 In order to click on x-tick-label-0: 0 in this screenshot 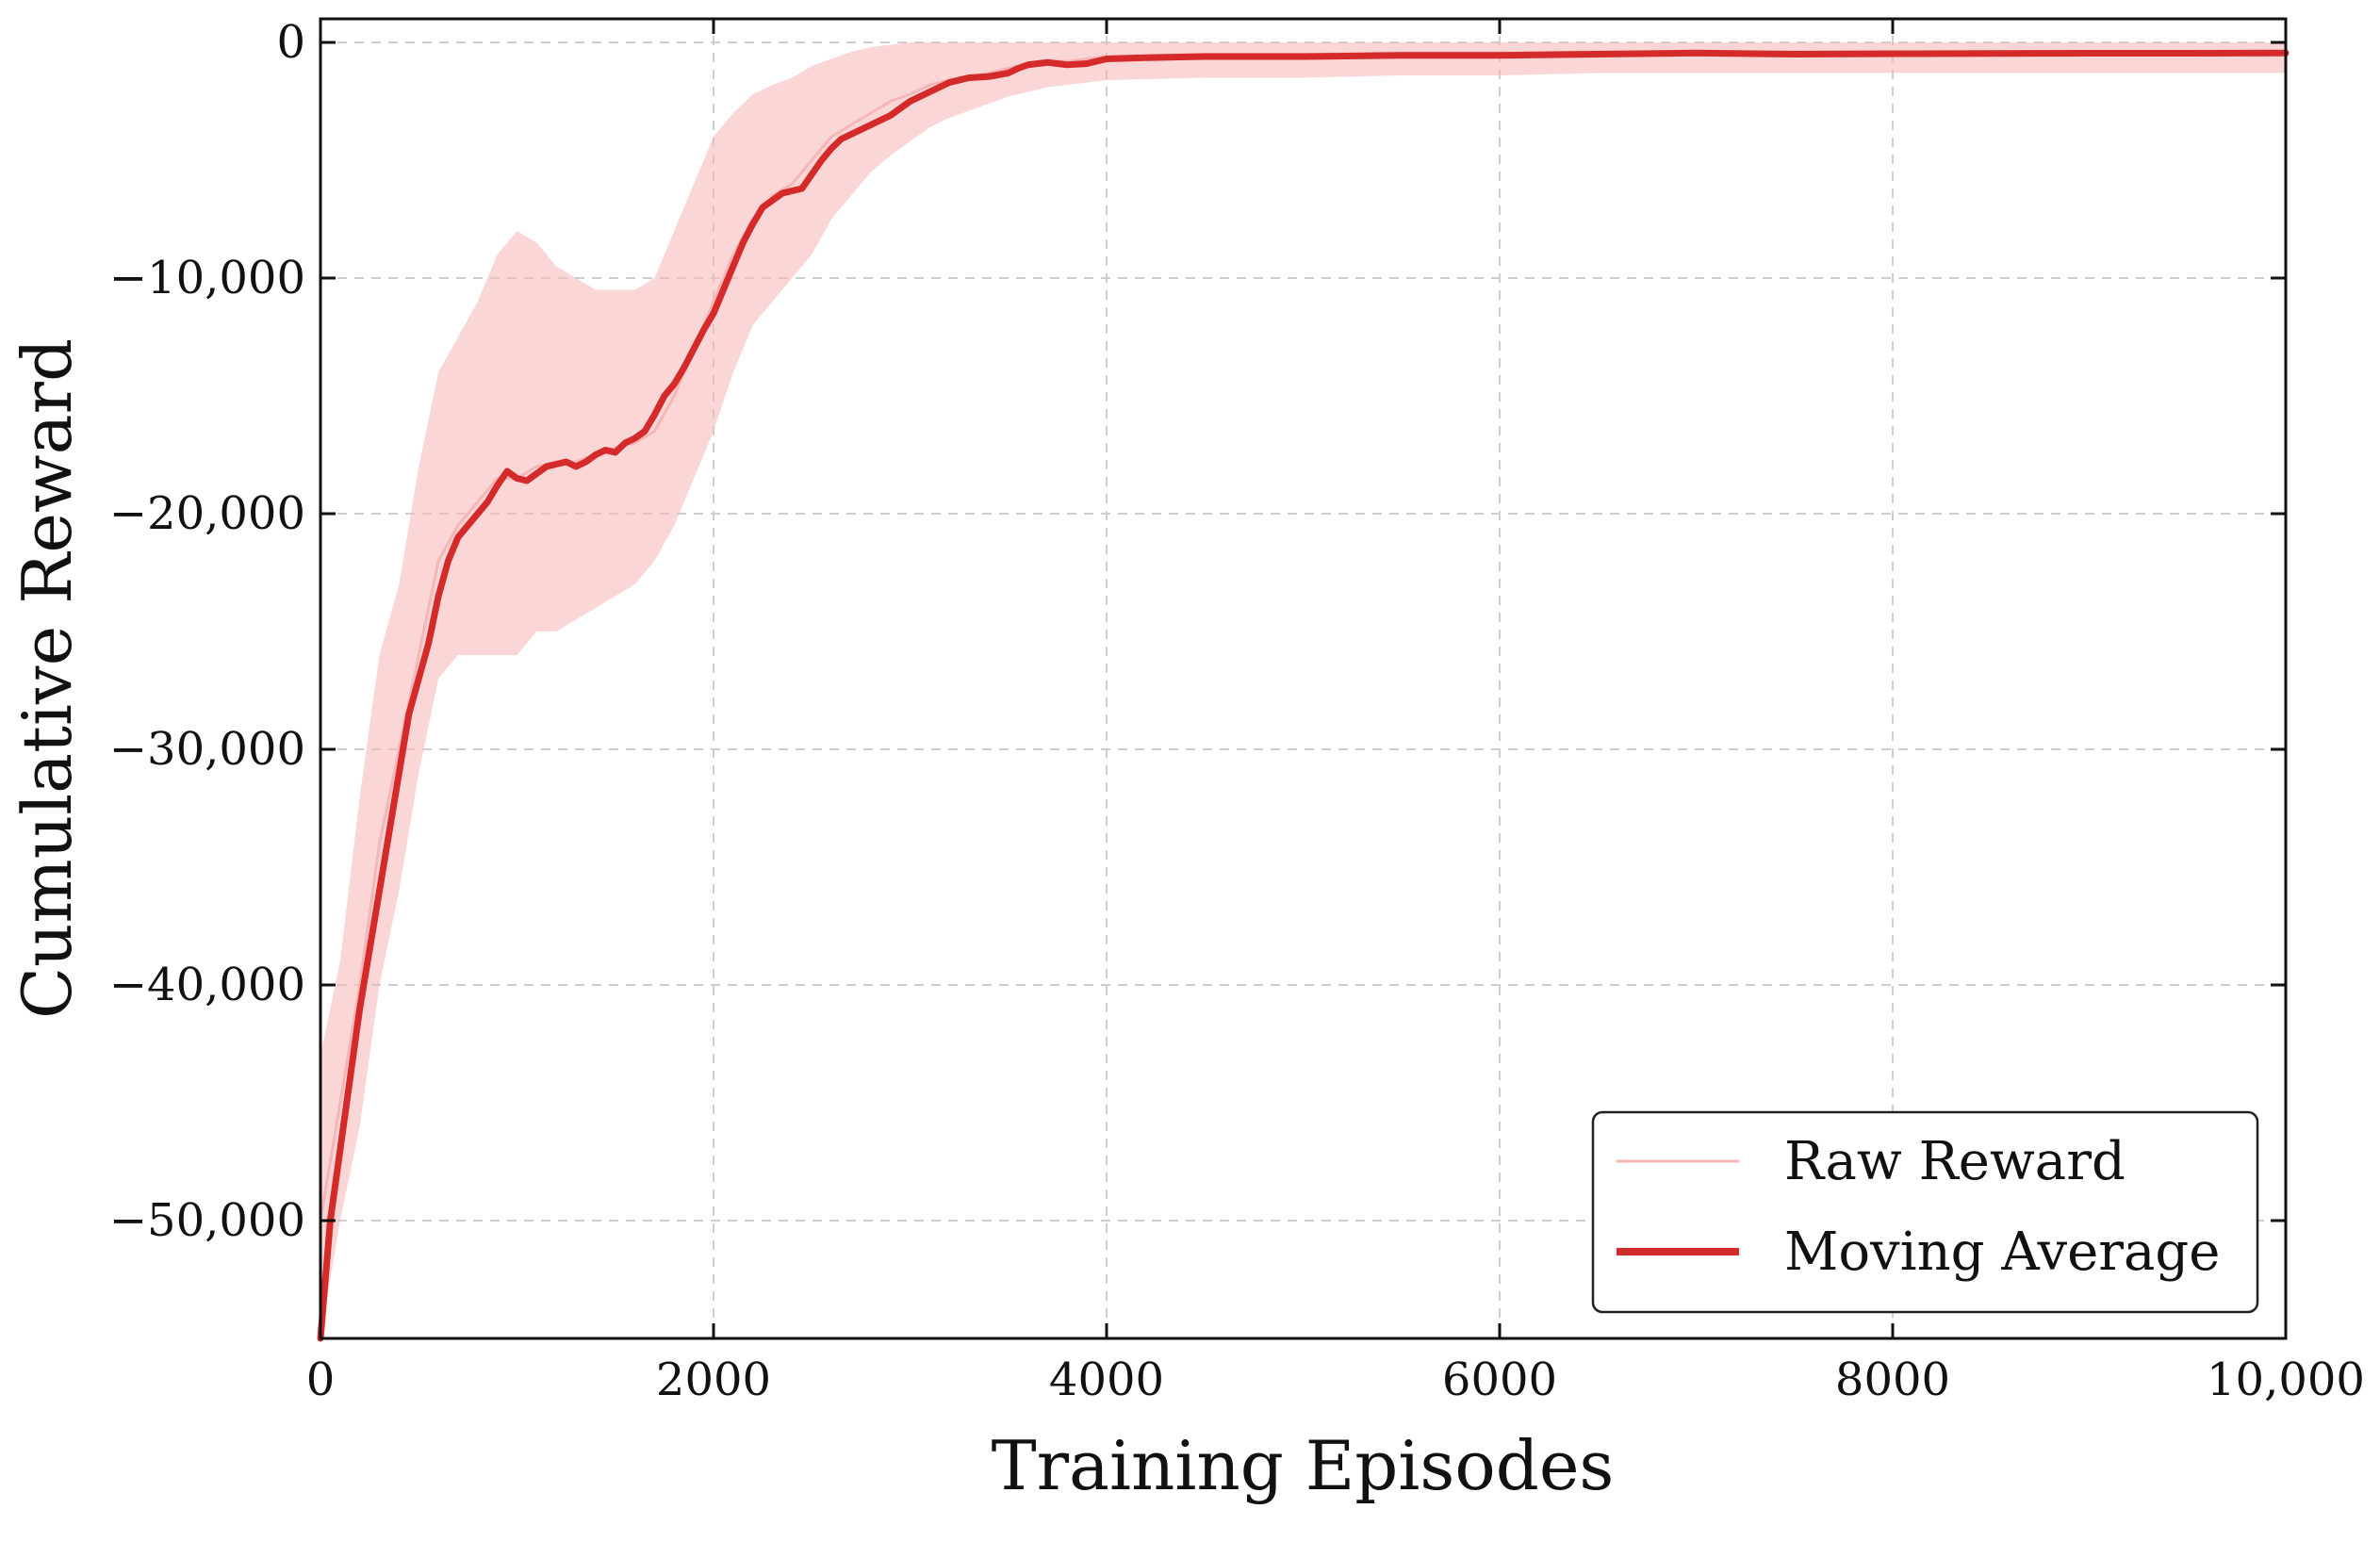, I will do `click(321, 1379)`.